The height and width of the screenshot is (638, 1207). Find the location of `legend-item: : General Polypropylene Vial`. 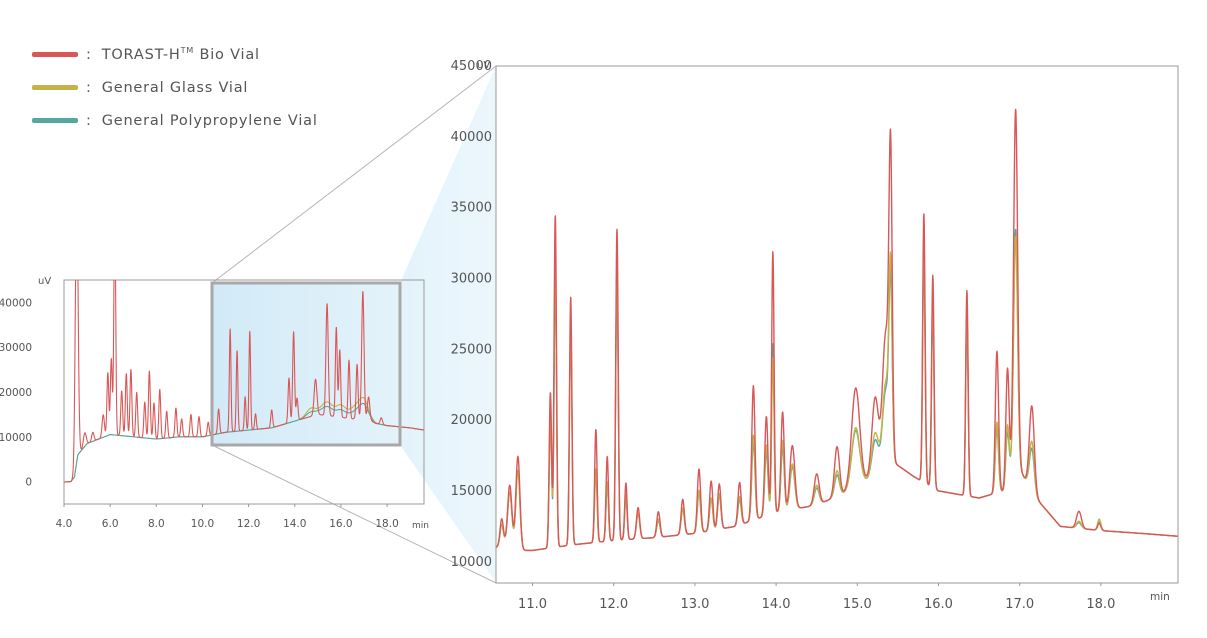

legend-item: : General Polypropylene Vial is located at coordinates (175, 120).